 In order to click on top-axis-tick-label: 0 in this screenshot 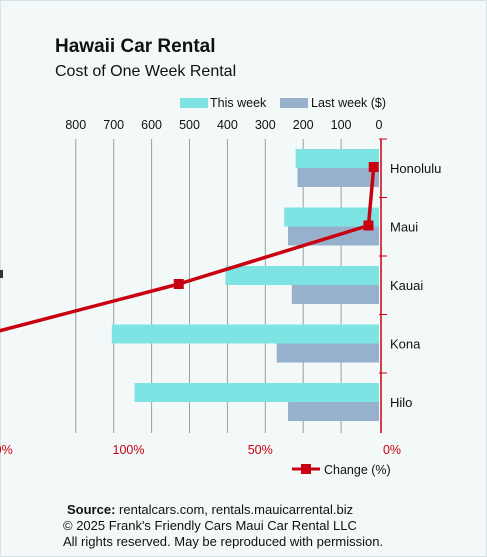, I will do `click(379, 125)`.